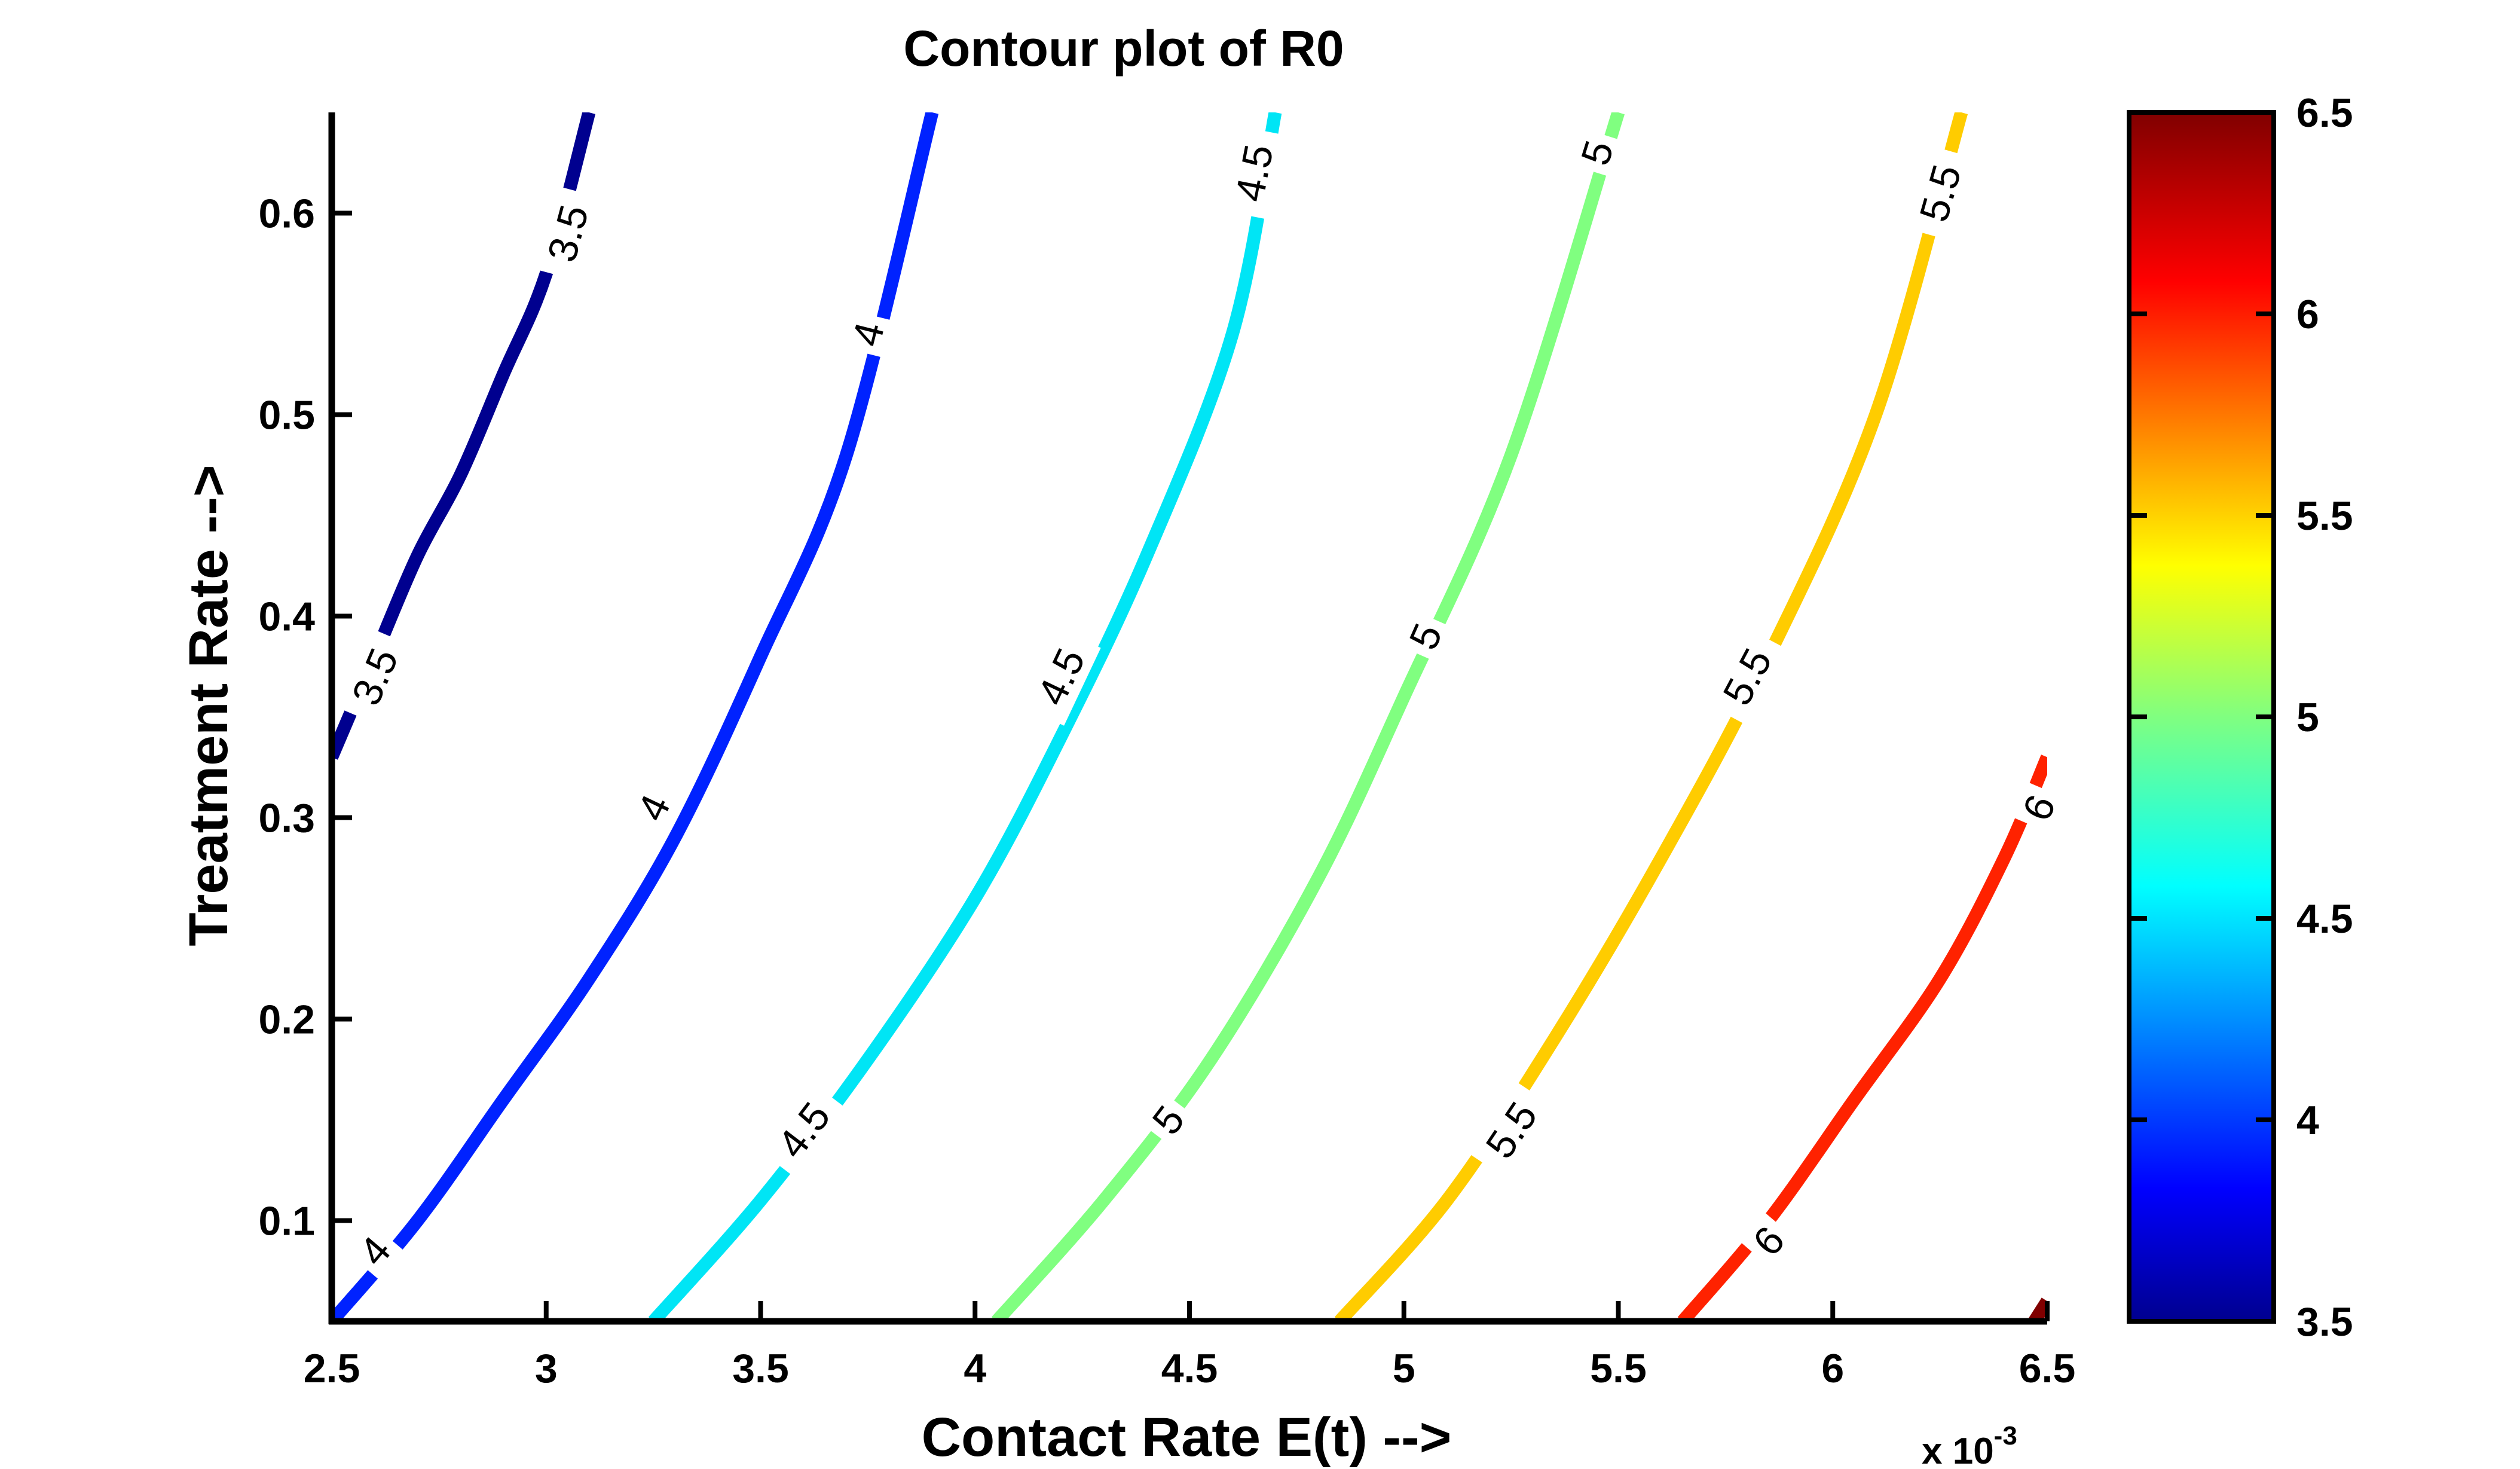  I want to click on contour-label-text: 3.5, so click(568, 234).